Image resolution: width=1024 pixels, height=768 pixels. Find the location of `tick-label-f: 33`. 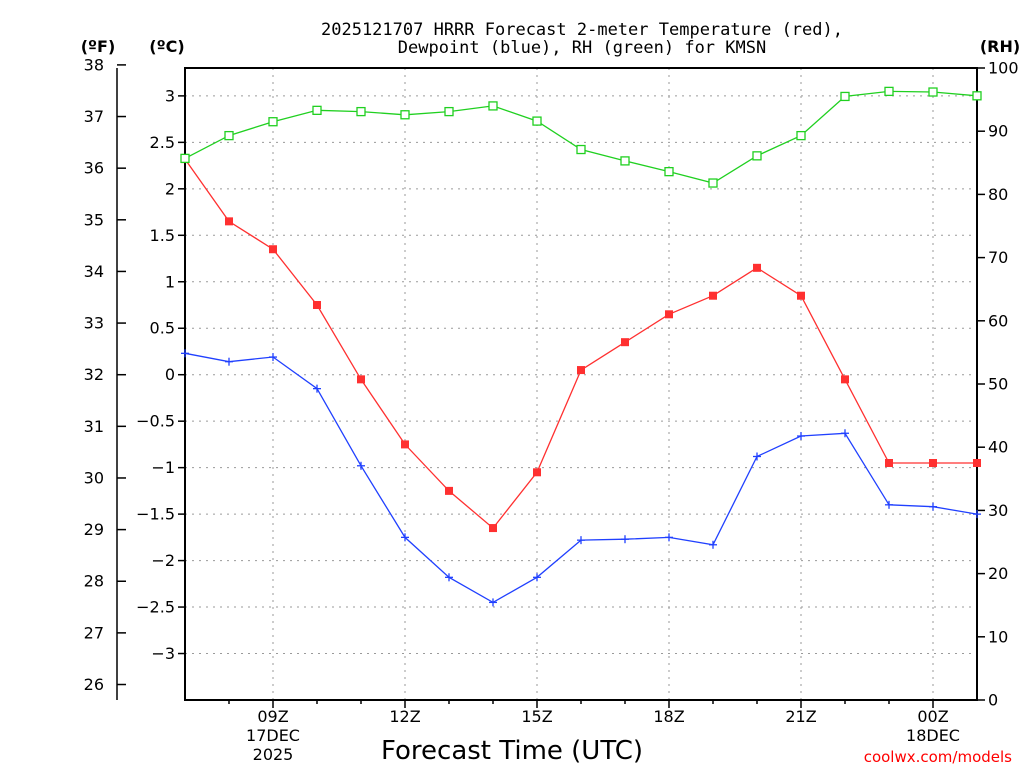

tick-label-f: 33 is located at coordinates (94, 323).